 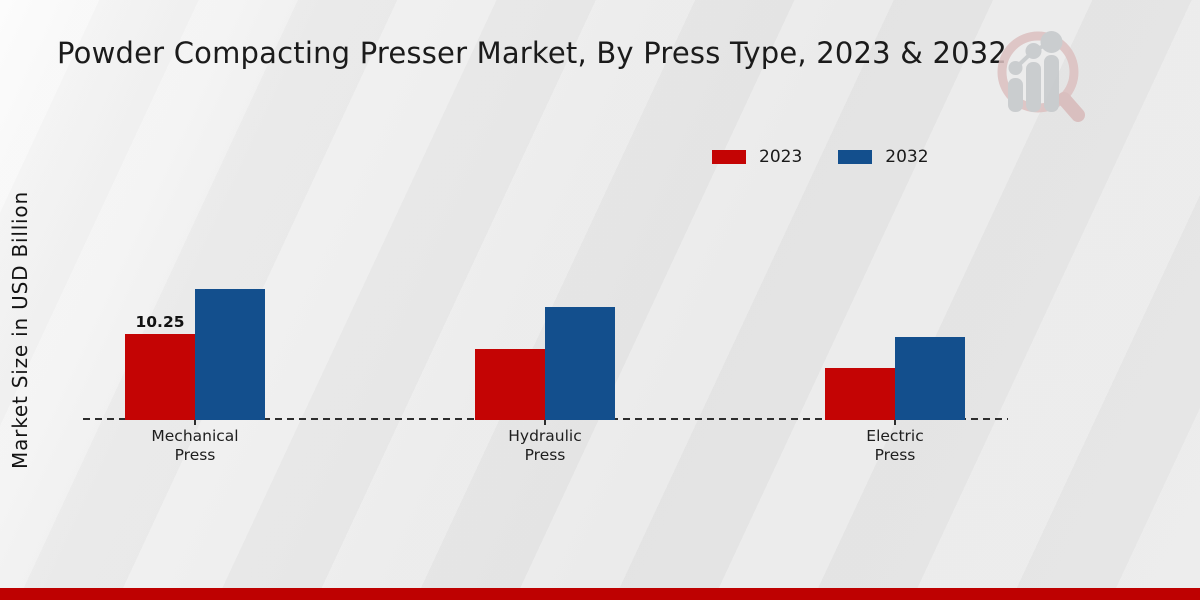 What do you see at coordinates (195, 445) in the screenshot?
I see `category-label-mechanical-press: Mechanical Press` at bounding box center [195, 445].